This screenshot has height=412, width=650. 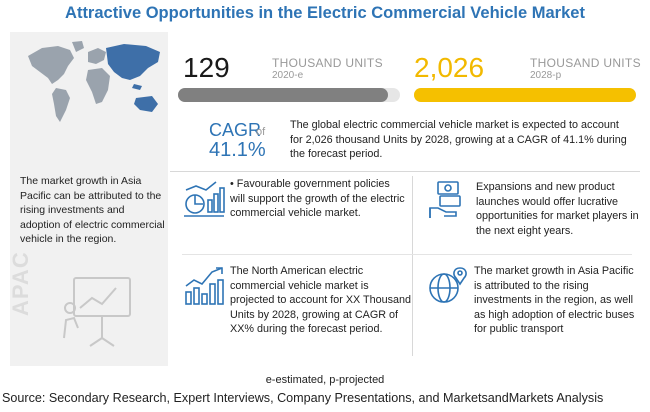 I want to click on stat-2020-bar, so click(x=283, y=95).